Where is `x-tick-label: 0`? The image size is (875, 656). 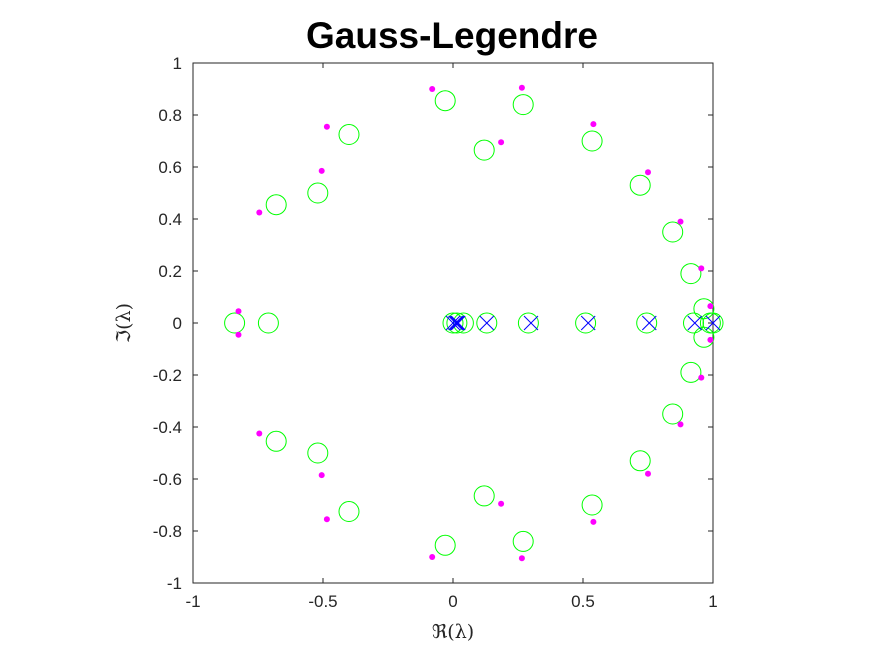
x-tick-label: 0 is located at coordinates (452, 601).